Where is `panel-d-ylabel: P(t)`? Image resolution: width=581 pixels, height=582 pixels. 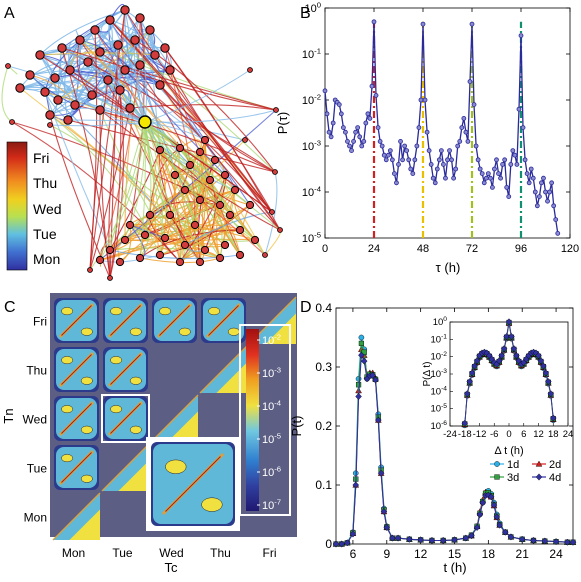 panel-d-ylabel: P(t) is located at coordinates (296, 426).